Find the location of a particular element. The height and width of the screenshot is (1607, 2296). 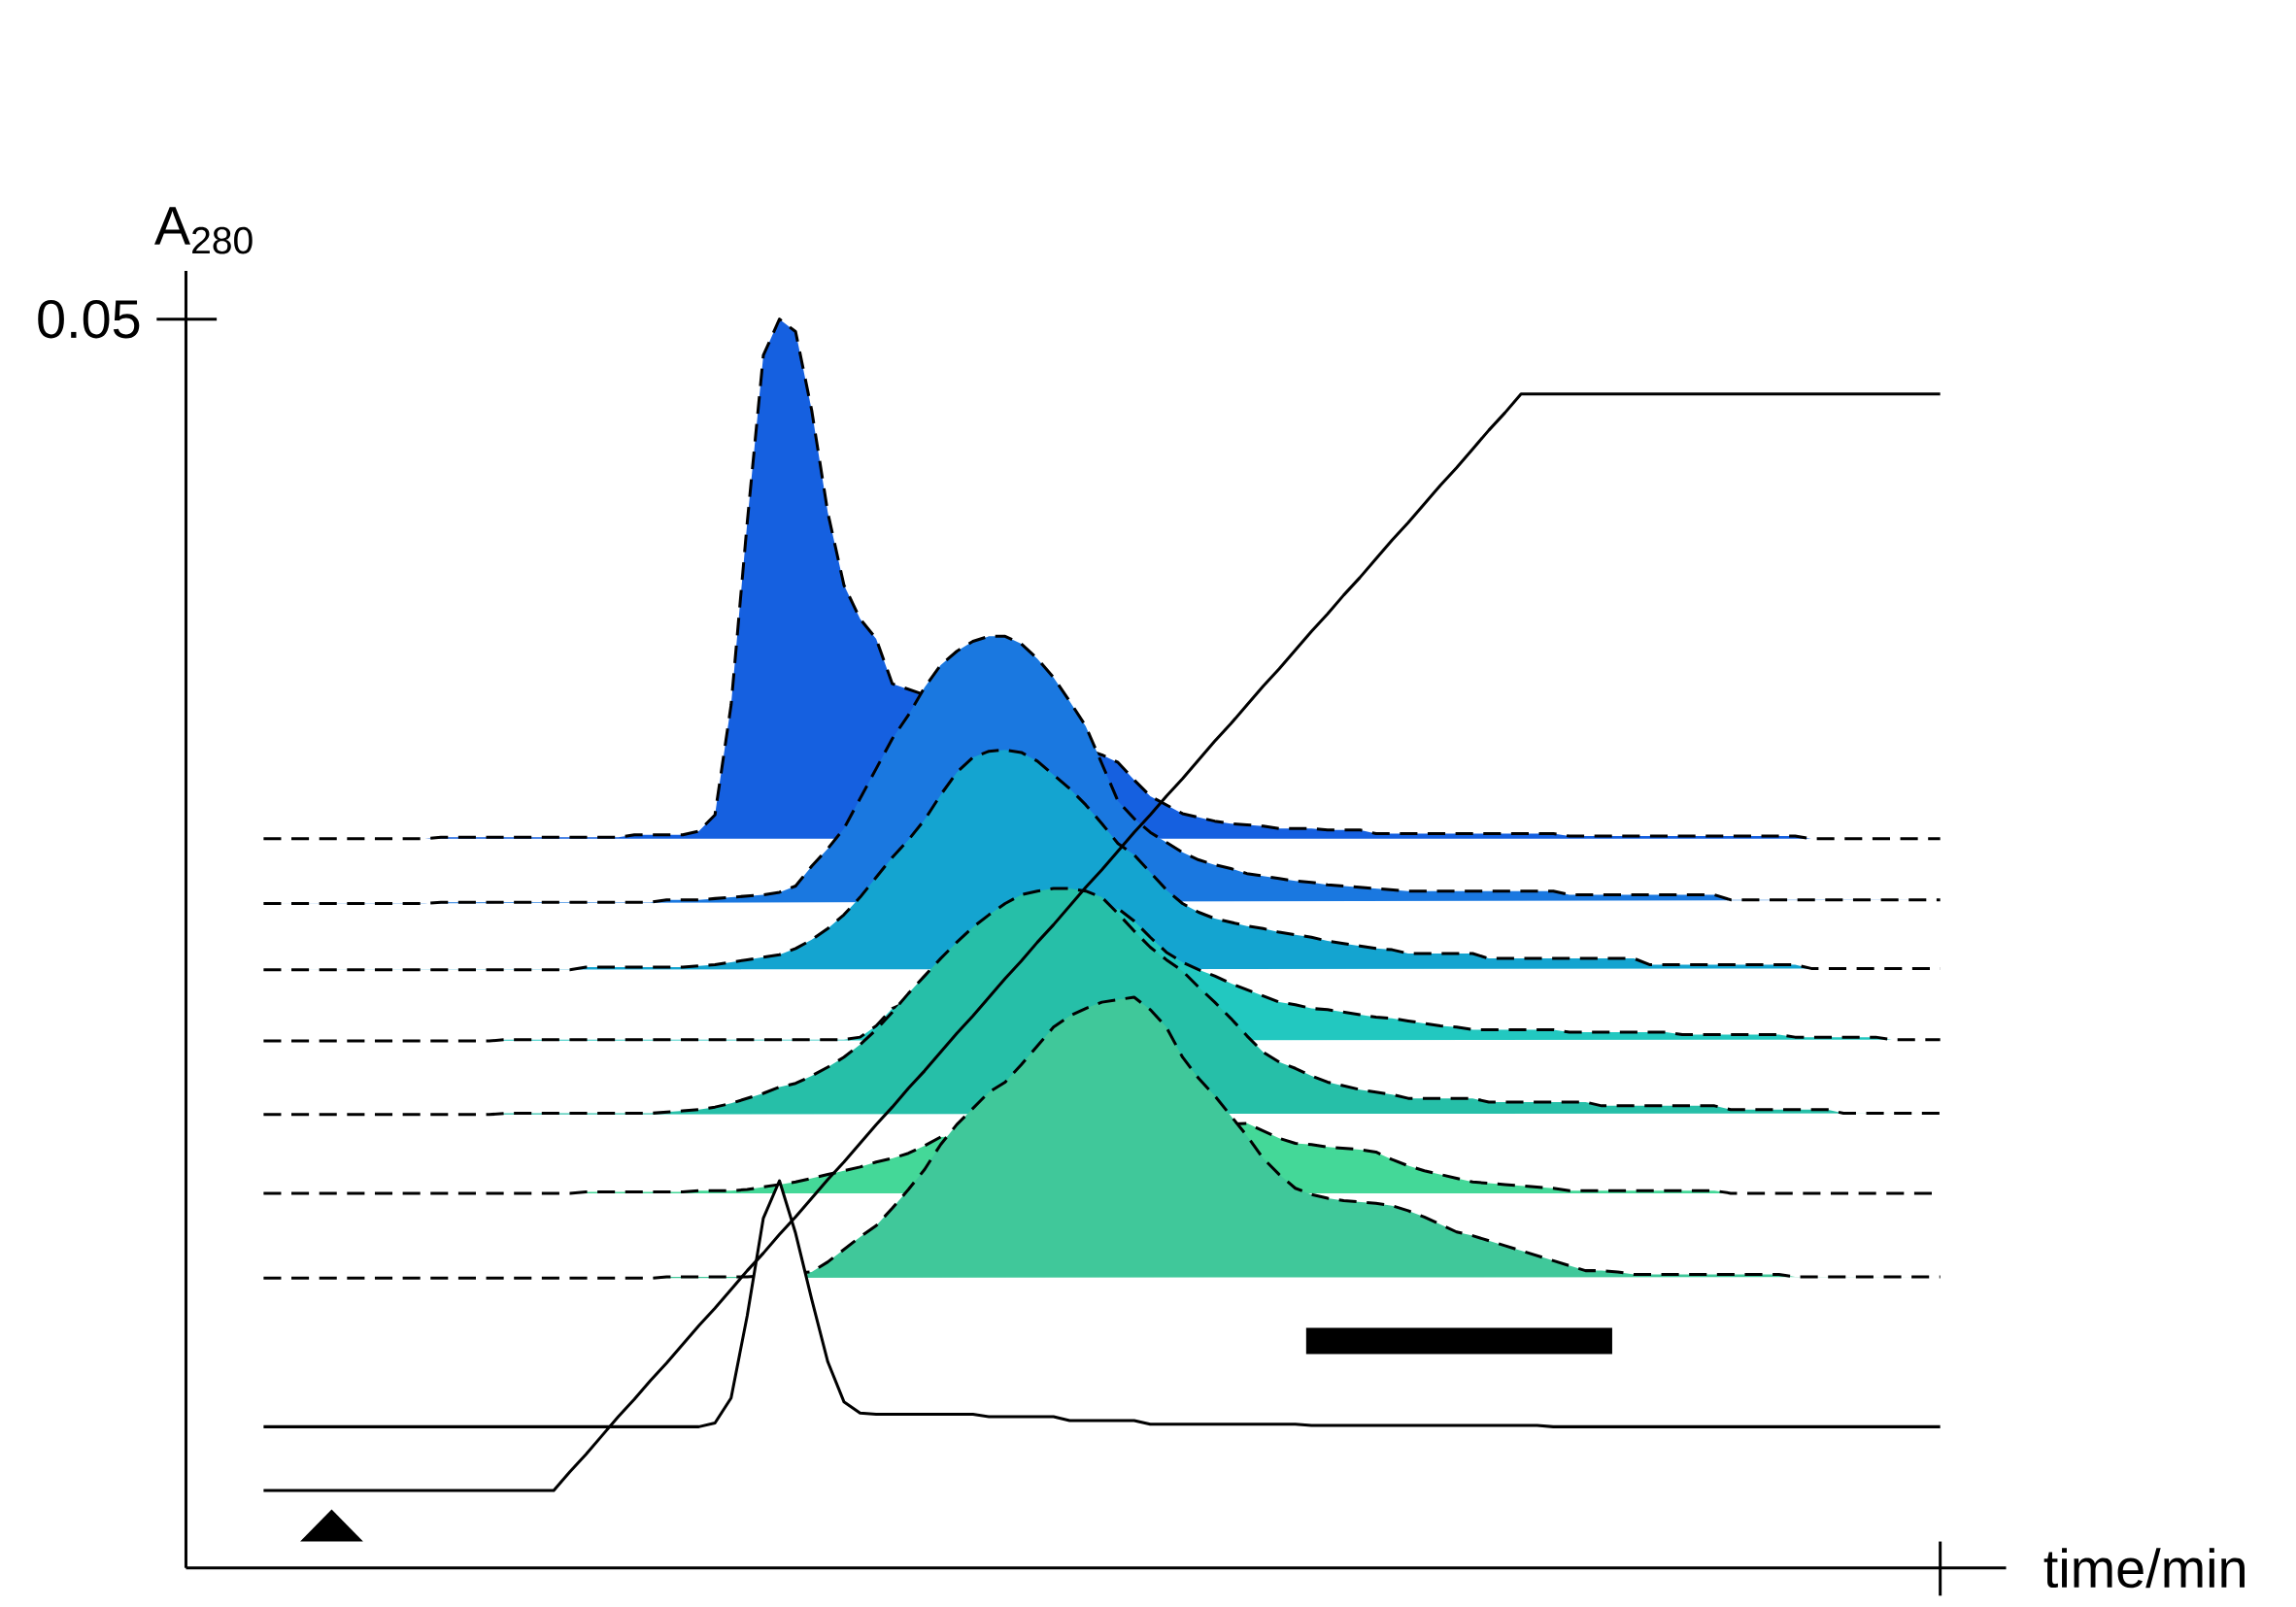

x-axis-title: time/min is located at coordinates (2144, 1568).